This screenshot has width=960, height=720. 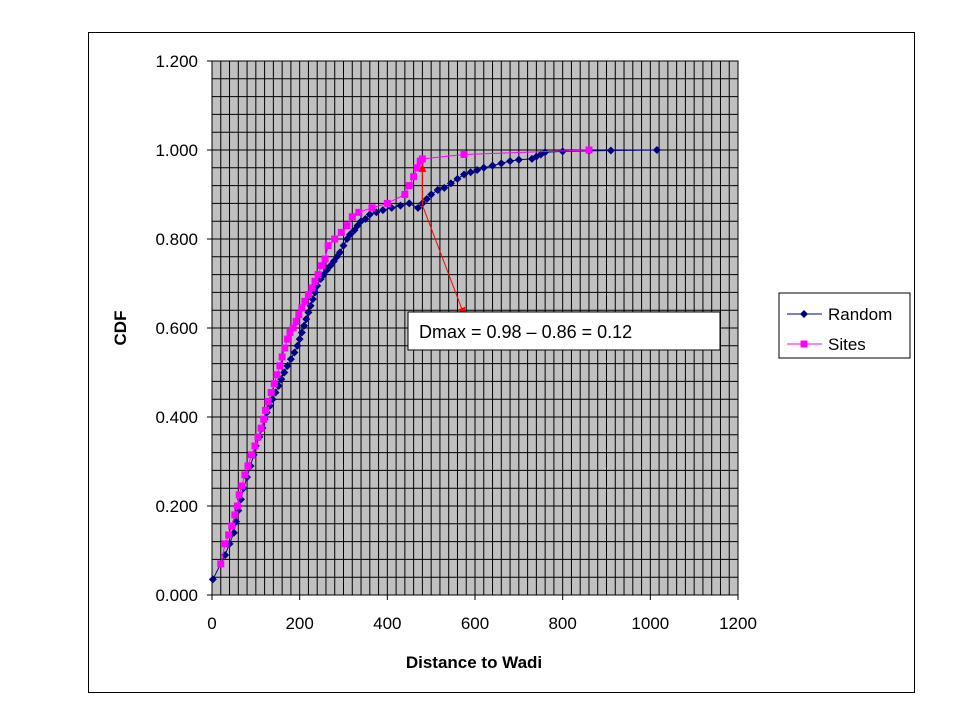 I want to click on y-tick-label: 1.200, so click(x=176, y=61).